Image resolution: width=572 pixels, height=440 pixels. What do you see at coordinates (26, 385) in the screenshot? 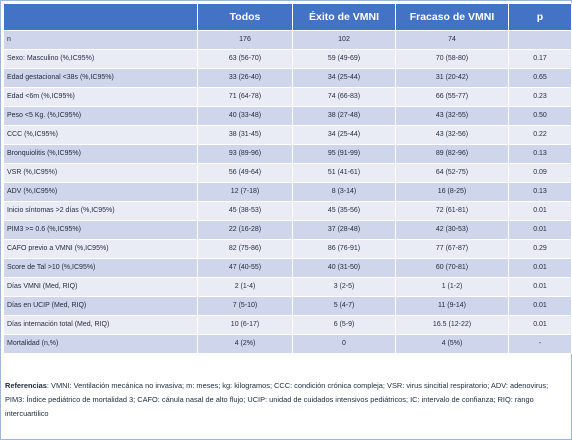
I see `references-title: Referencias` at bounding box center [26, 385].